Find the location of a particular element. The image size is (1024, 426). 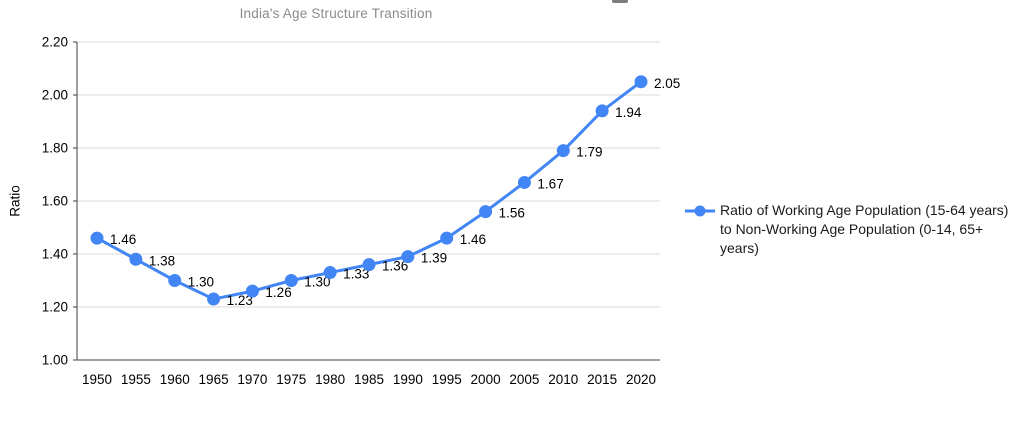

data-point-label: 1.67 is located at coordinates (550, 183).